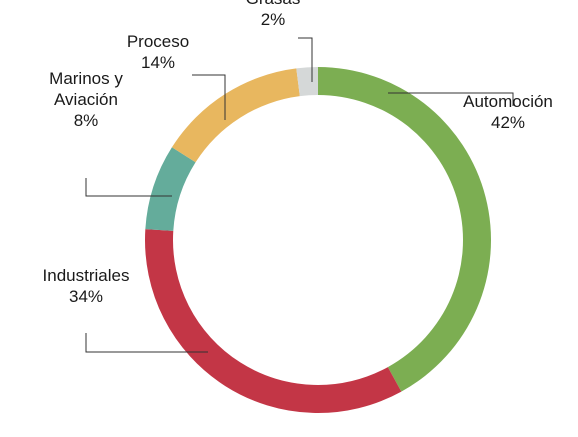  What do you see at coordinates (86, 275) in the screenshot?
I see `label-industriales: Industriales` at bounding box center [86, 275].